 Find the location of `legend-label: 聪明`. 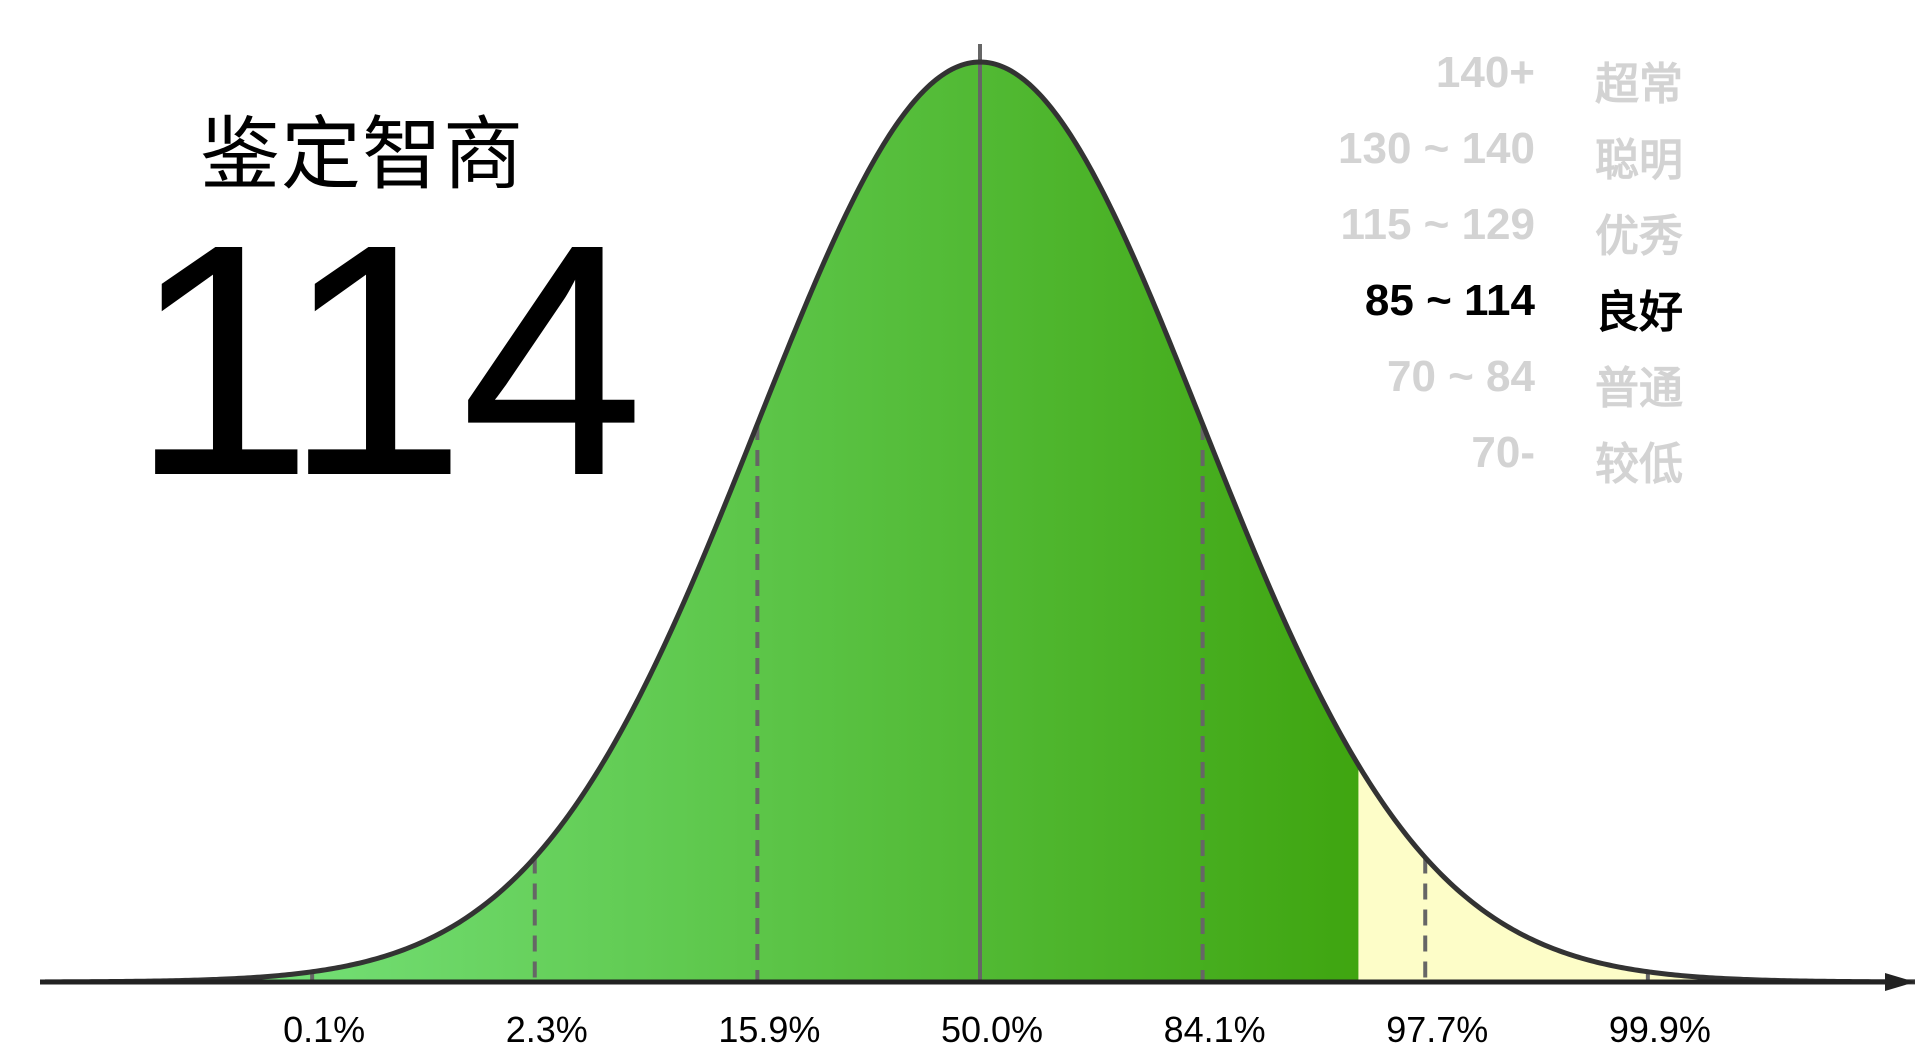

legend-label: 聪明 is located at coordinates (1639, 160).